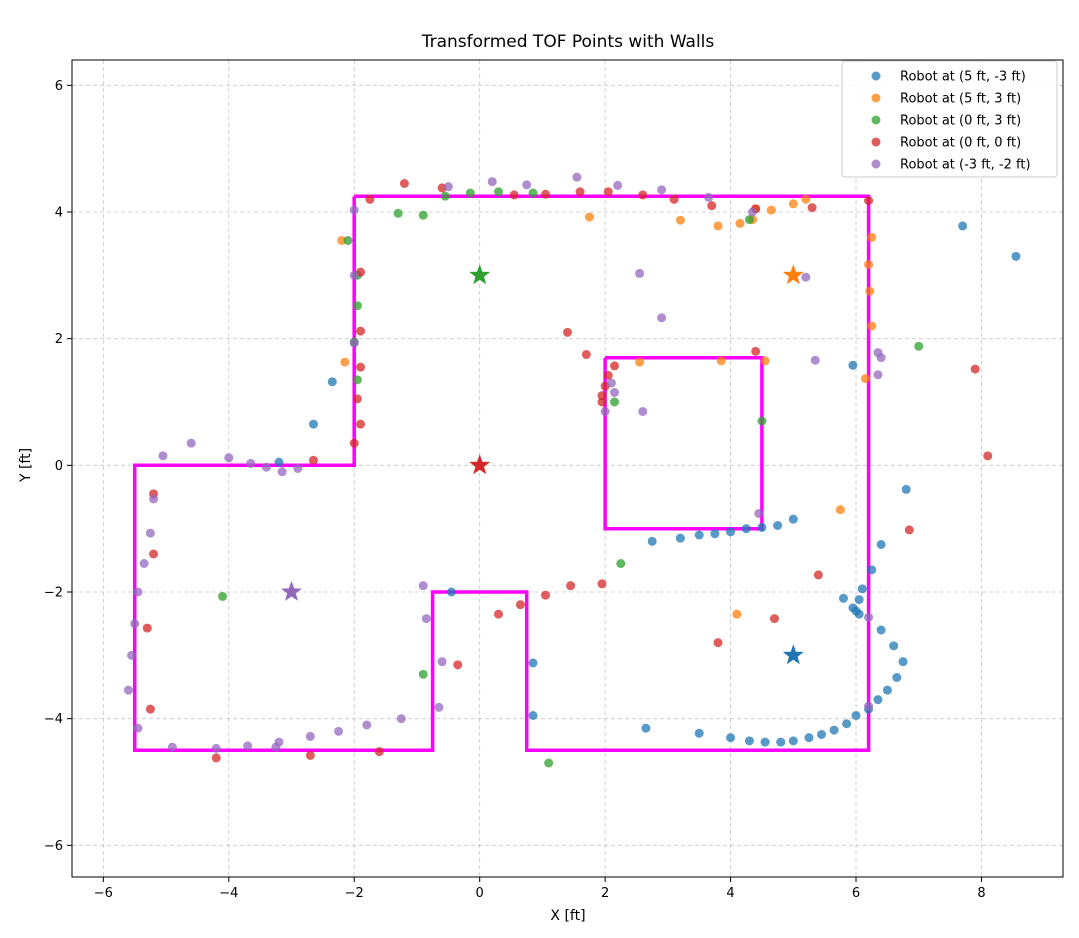 The height and width of the screenshot is (938, 1079). What do you see at coordinates (730, 893) in the screenshot?
I see `x-tick-label: 4` at bounding box center [730, 893].